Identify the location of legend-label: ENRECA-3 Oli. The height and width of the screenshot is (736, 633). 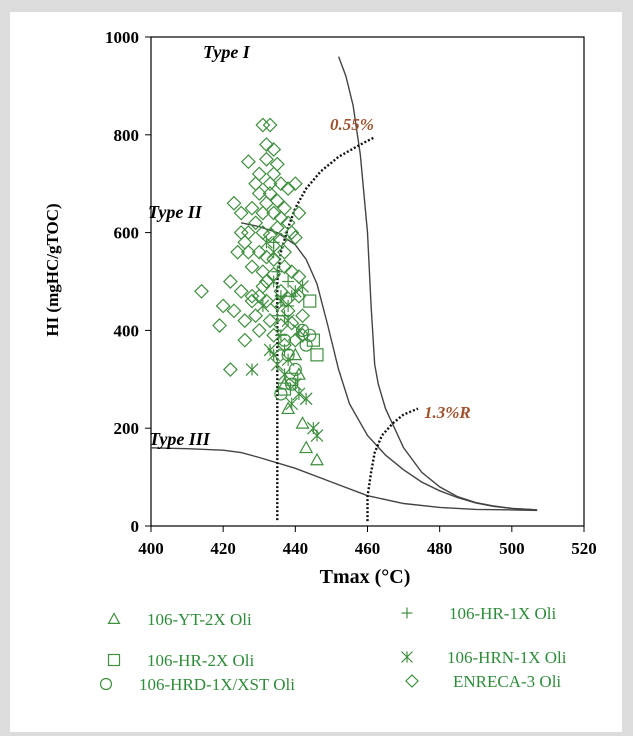
(507, 681).